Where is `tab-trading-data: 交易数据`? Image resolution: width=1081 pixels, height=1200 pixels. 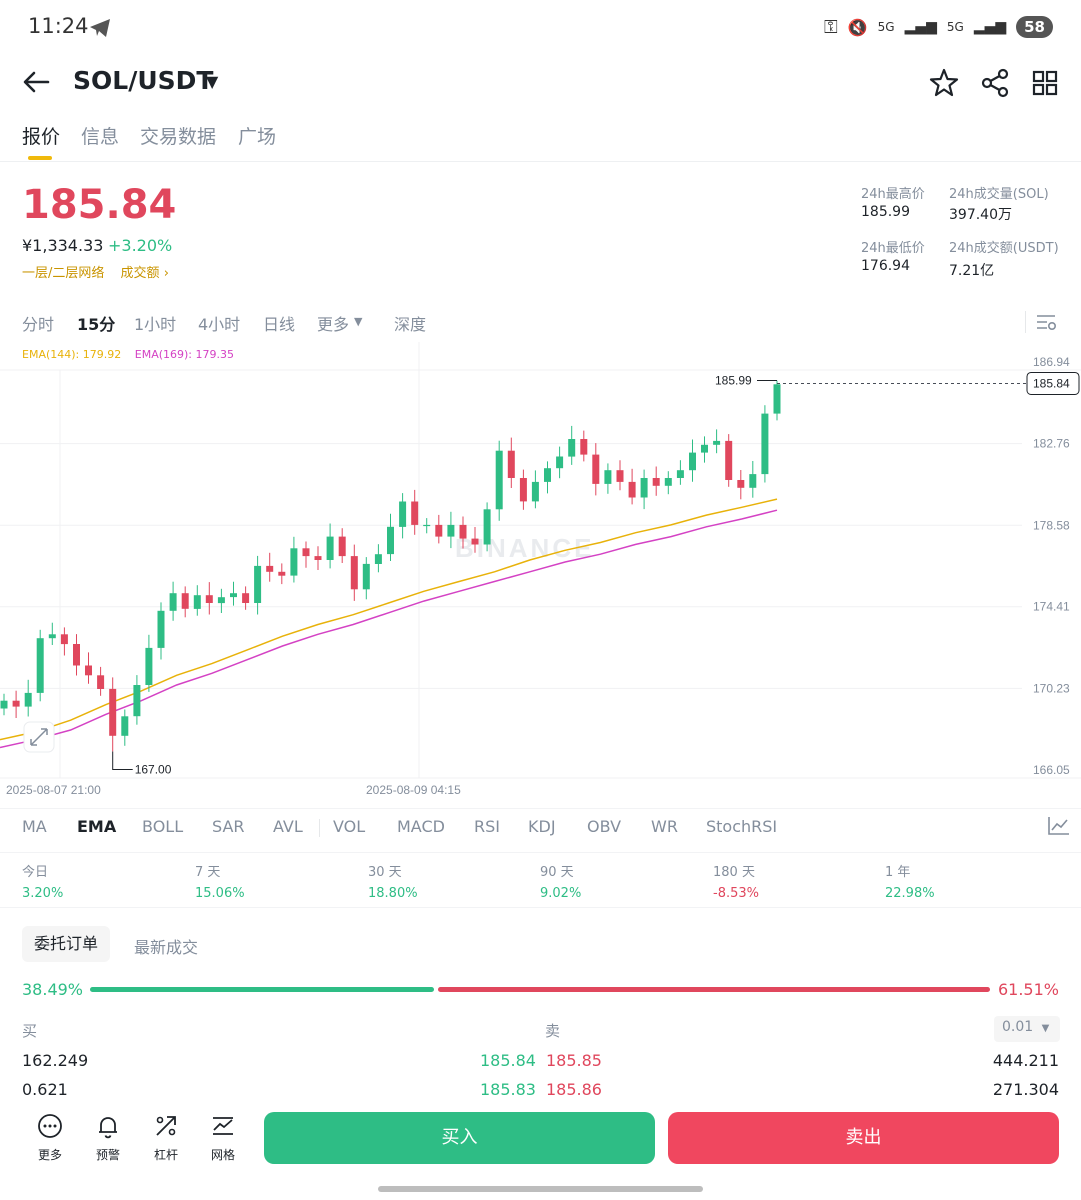
tab-trading-data: 交易数据 is located at coordinates (178, 137).